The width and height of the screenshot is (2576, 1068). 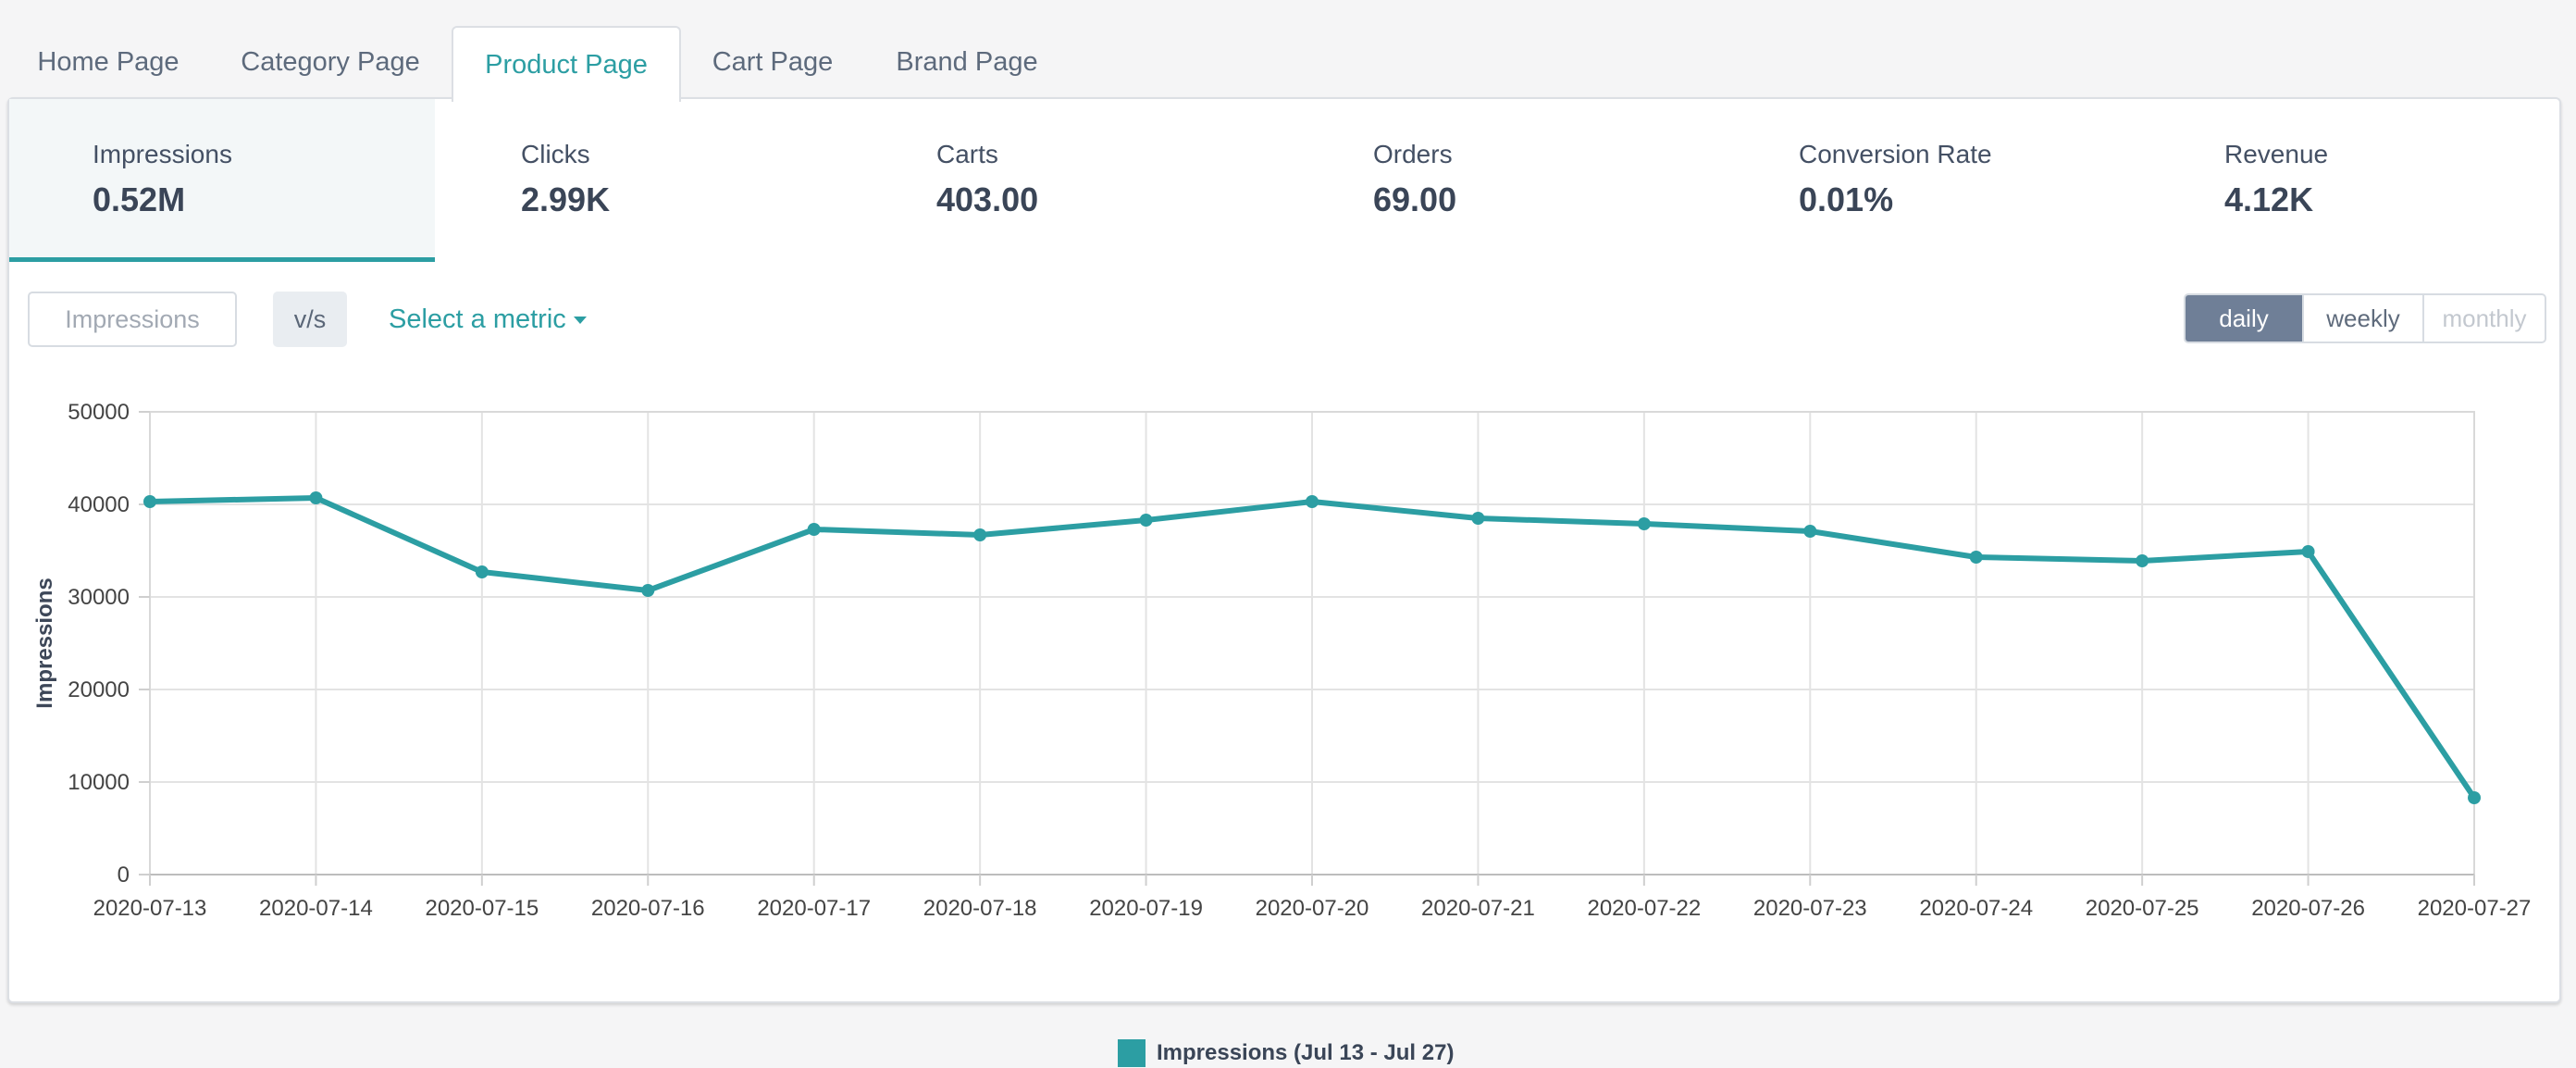 I want to click on metric-label: Revenue, so click(x=2276, y=154).